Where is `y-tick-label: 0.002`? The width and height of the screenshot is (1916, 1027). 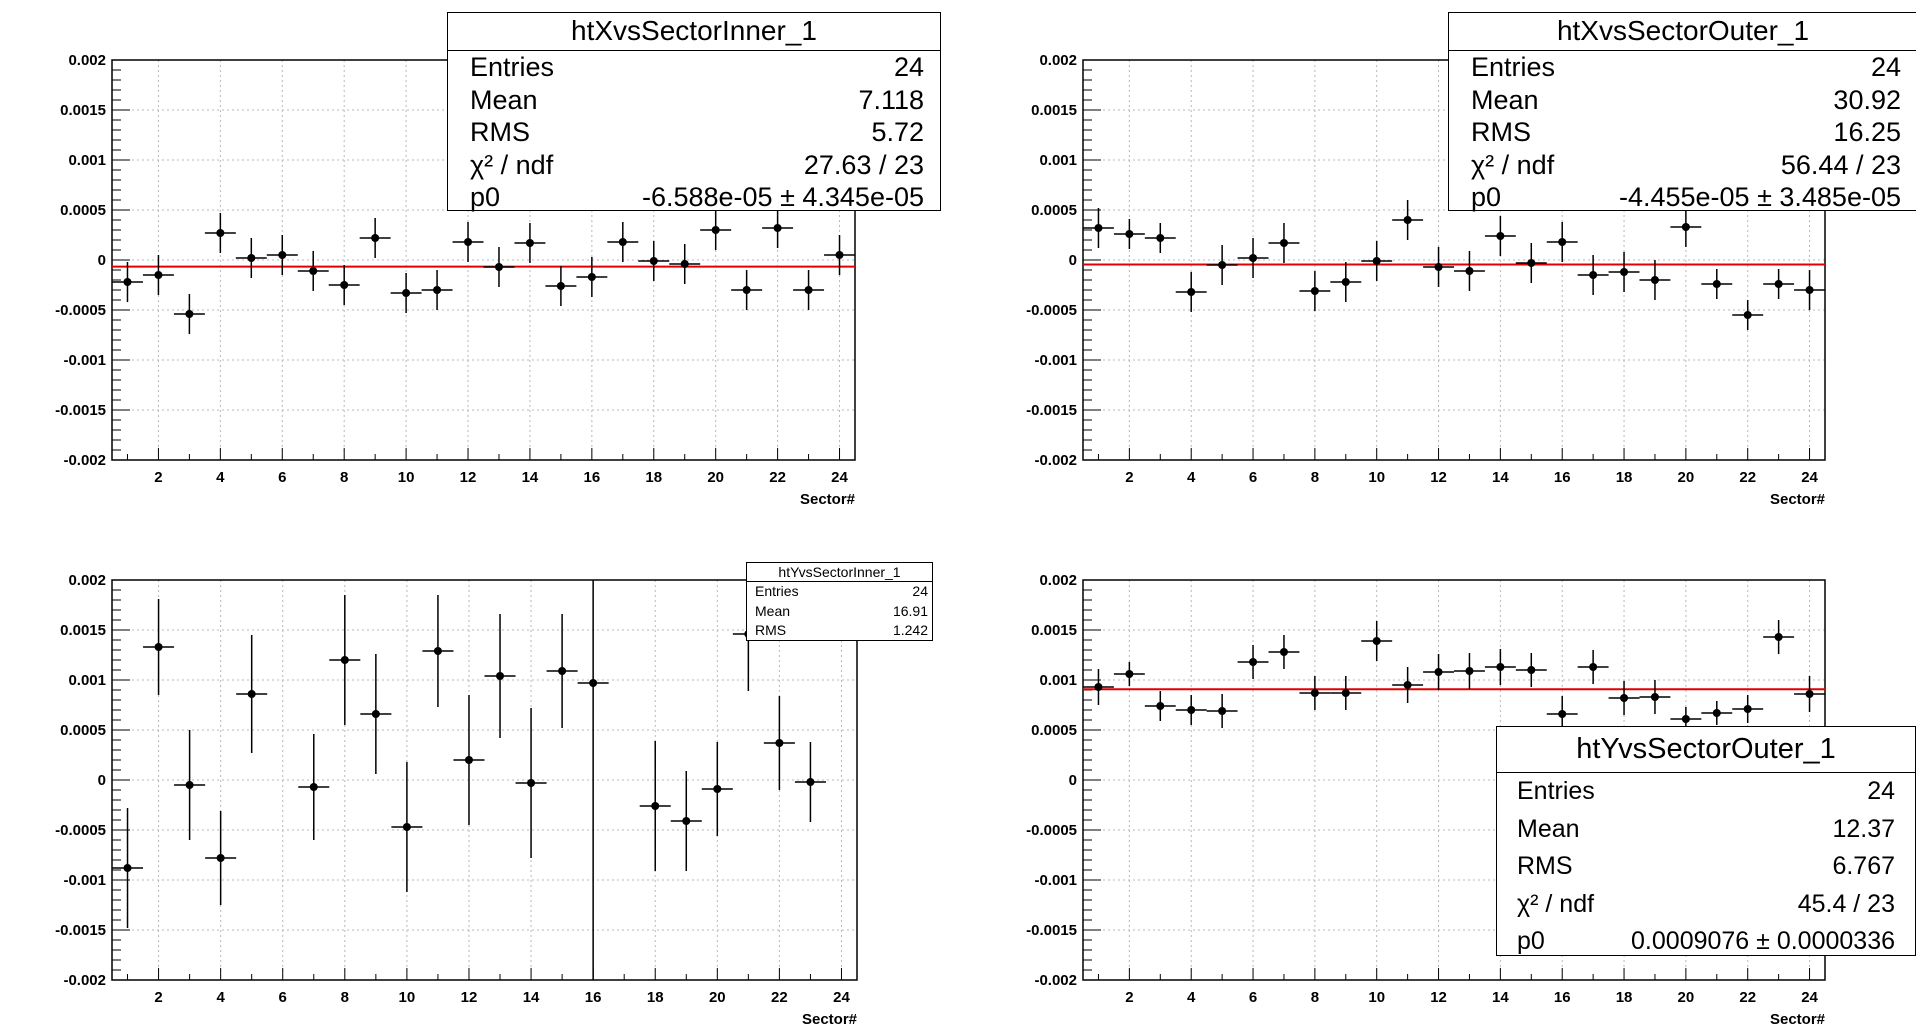 y-tick-label: 0.002 is located at coordinates (1058, 60).